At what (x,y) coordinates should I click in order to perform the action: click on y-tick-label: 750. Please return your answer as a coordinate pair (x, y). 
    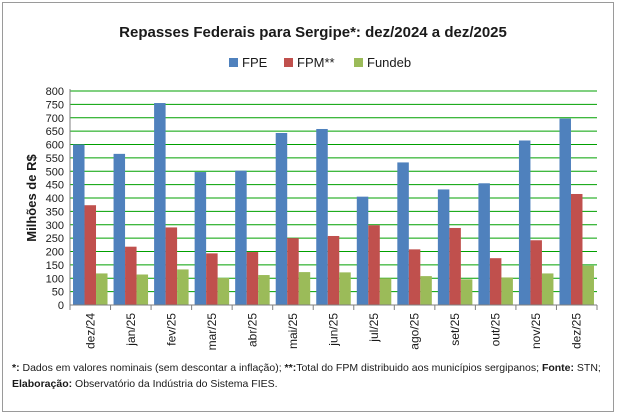
    Looking at the image, I should click on (55, 105).